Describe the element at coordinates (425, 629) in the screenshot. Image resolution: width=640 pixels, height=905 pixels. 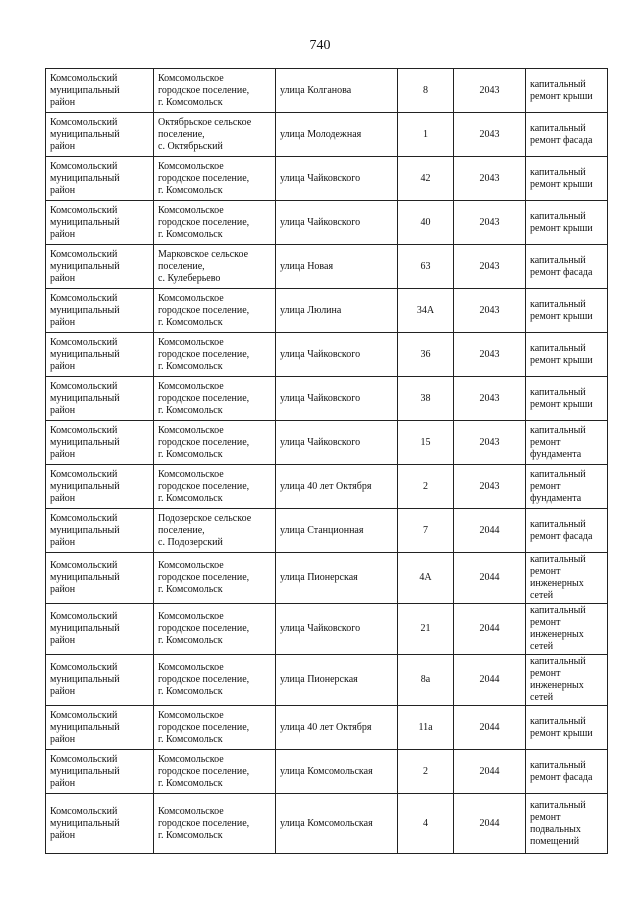
I see `house-number-cell: 21` at that location.